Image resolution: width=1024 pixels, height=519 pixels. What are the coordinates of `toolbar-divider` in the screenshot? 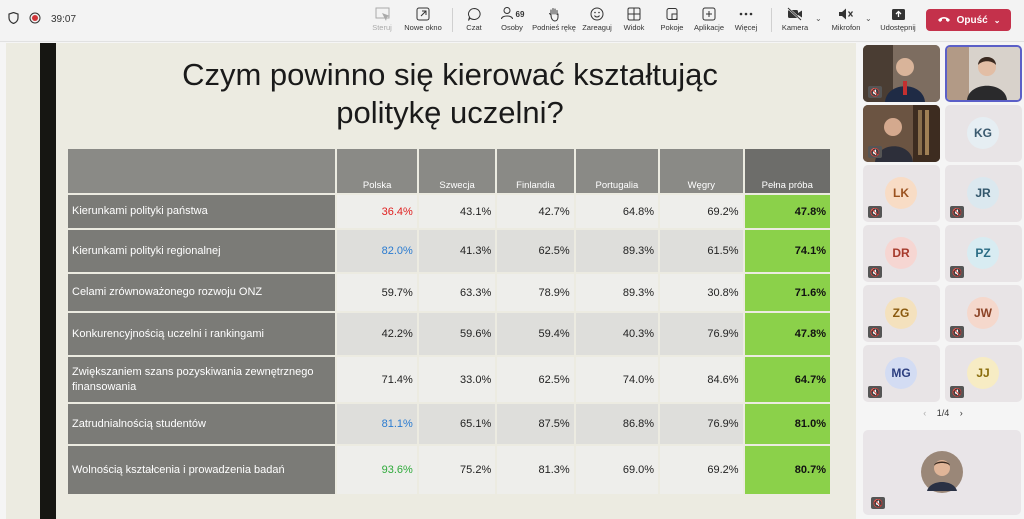 It's located at (452, 20).